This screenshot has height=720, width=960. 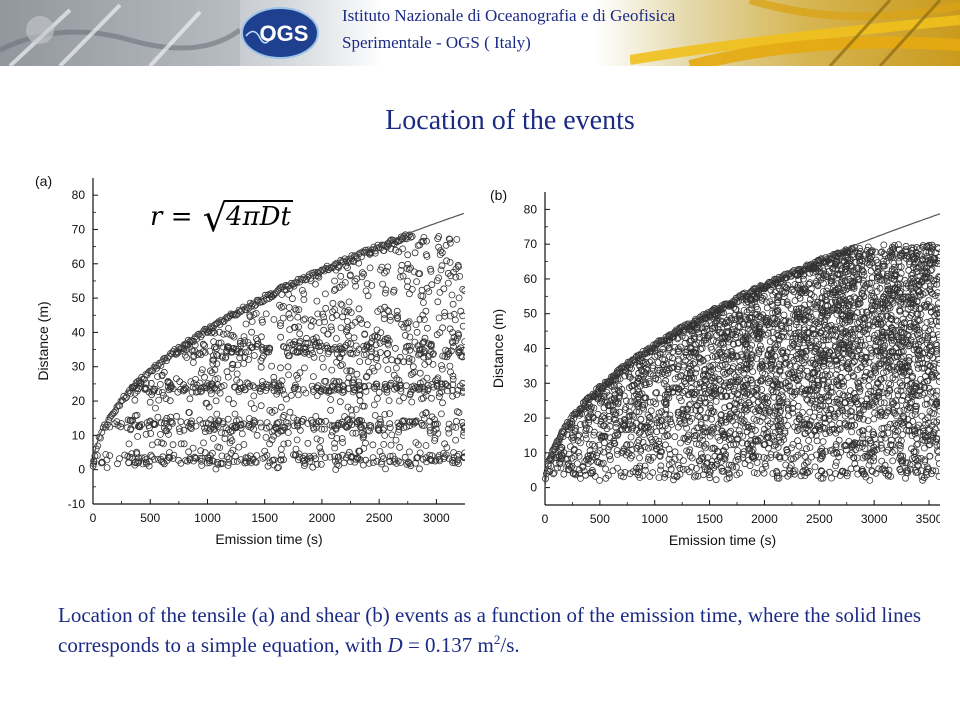 What do you see at coordinates (268, 539) in the screenshot?
I see `x-axis-label: Emission time (s)` at bounding box center [268, 539].